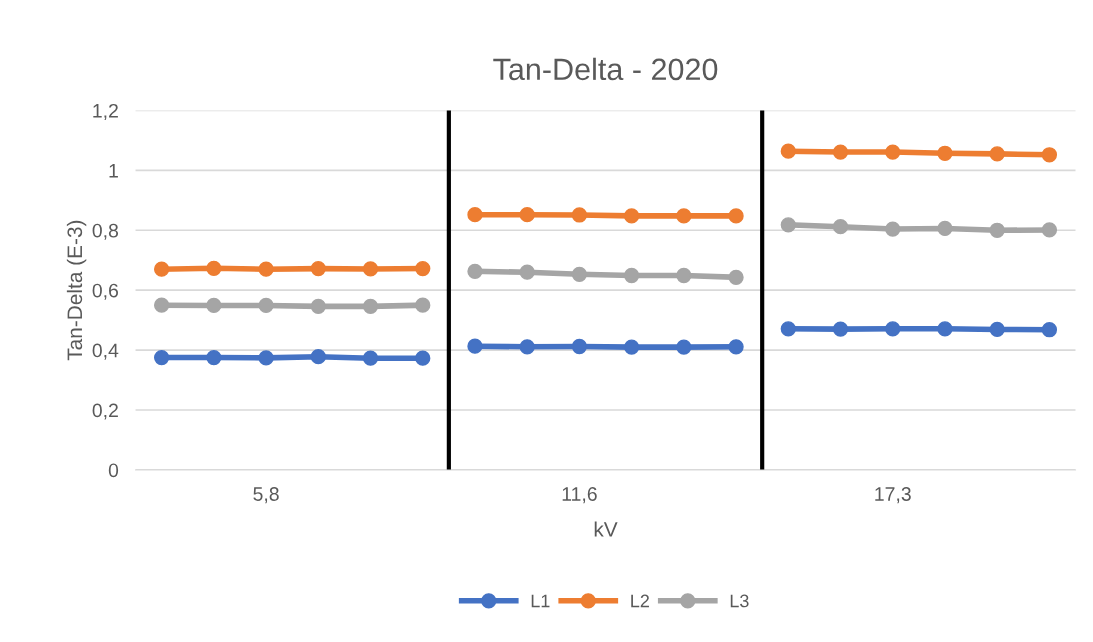 This screenshot has width=1093, height=642. Describe the element at coordinates (893, 495) in the screenshot. I see `x-tick-label: 17,3` at that location.